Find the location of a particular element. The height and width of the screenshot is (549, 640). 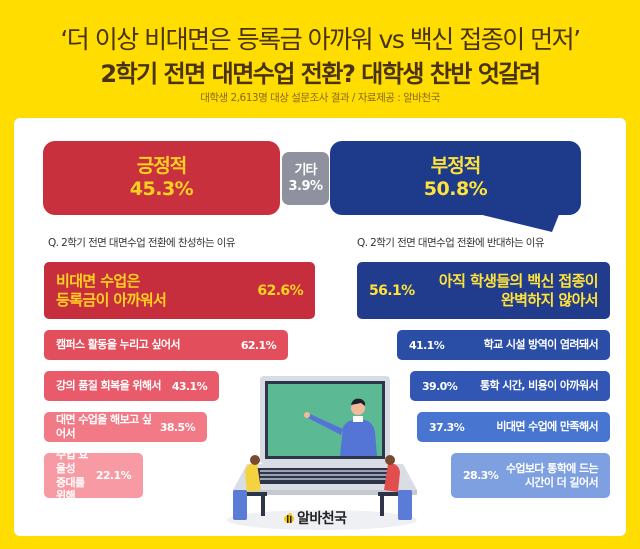

reason-for-bar: 수업 효율성 증대를 위해 22.1% is located at coordinates (93, 475).